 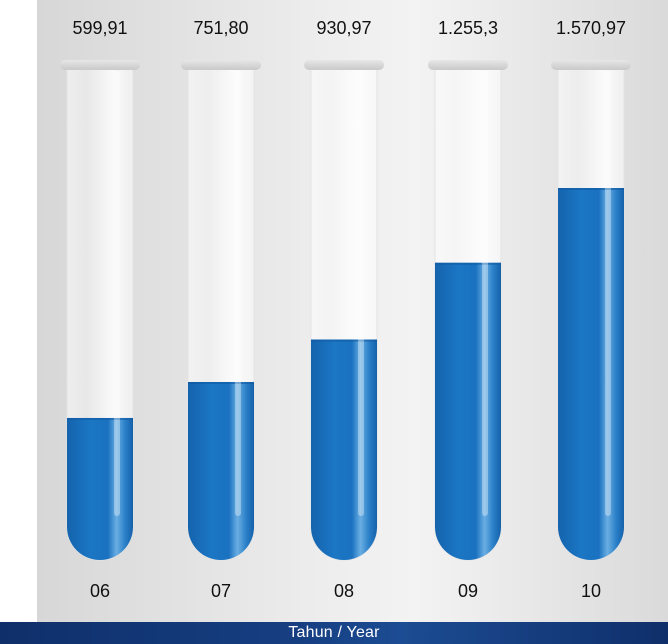 What do you see at coordinates (344, 591) in the screenshot?
I see `tick-label-08: 08` at bounding box center [344, 591].